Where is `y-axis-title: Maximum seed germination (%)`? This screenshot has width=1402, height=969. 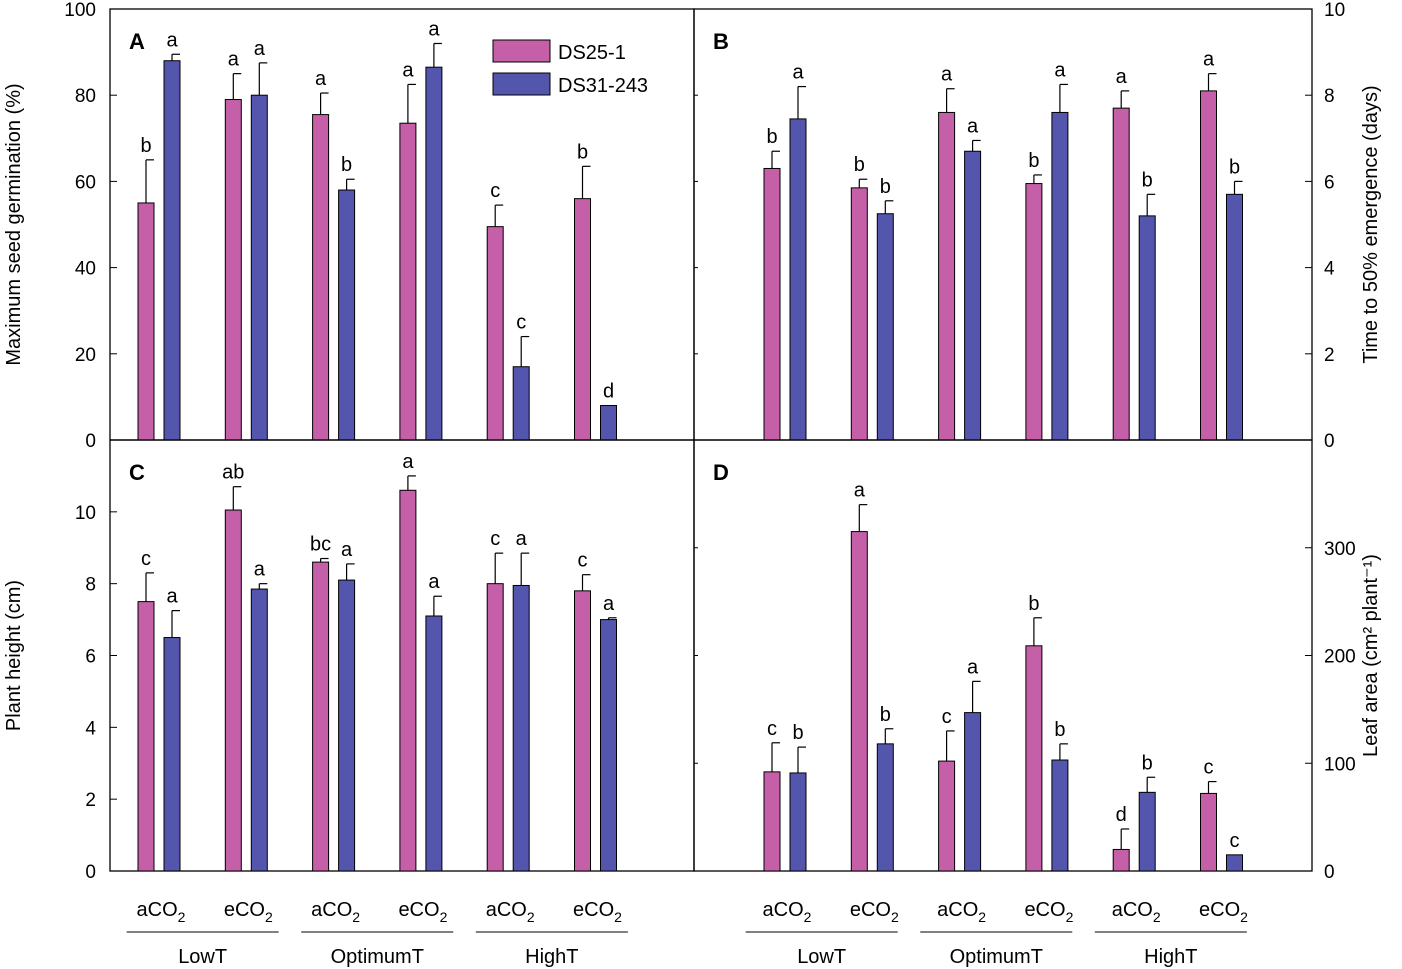
y-axis-title: Maximum seed germination (%) is located at coordinates (14, 224).